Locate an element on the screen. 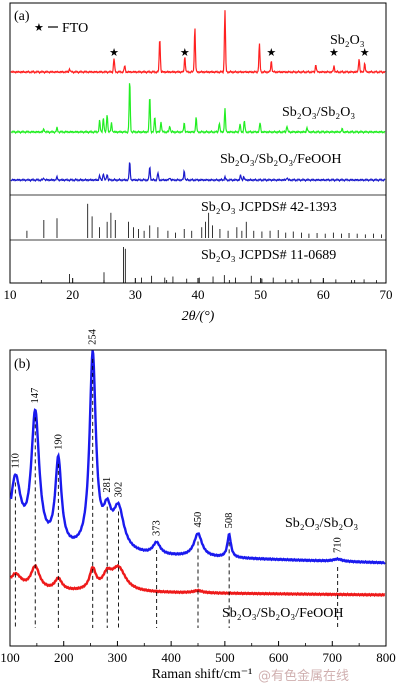 Image resolution: width=400 pixels, height=684 pixels. b-x-tick-label: 800 is located at coordinates (386, 657).